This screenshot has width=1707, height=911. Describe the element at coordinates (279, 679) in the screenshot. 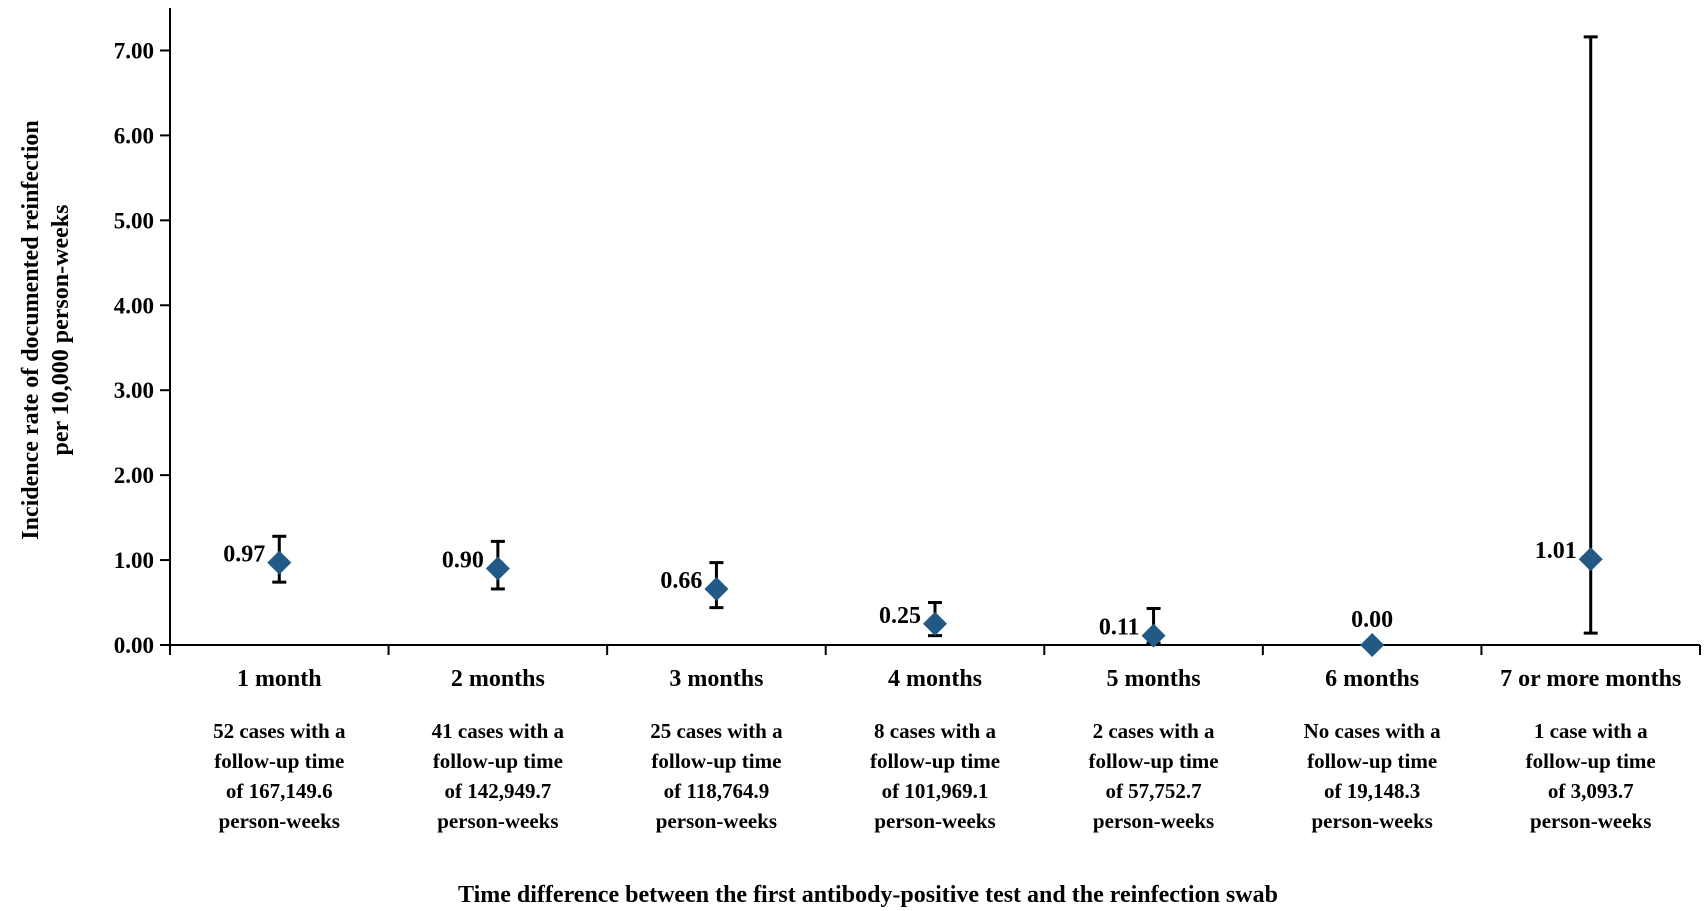

I see `x-category-label-0: 1 month` at that location.